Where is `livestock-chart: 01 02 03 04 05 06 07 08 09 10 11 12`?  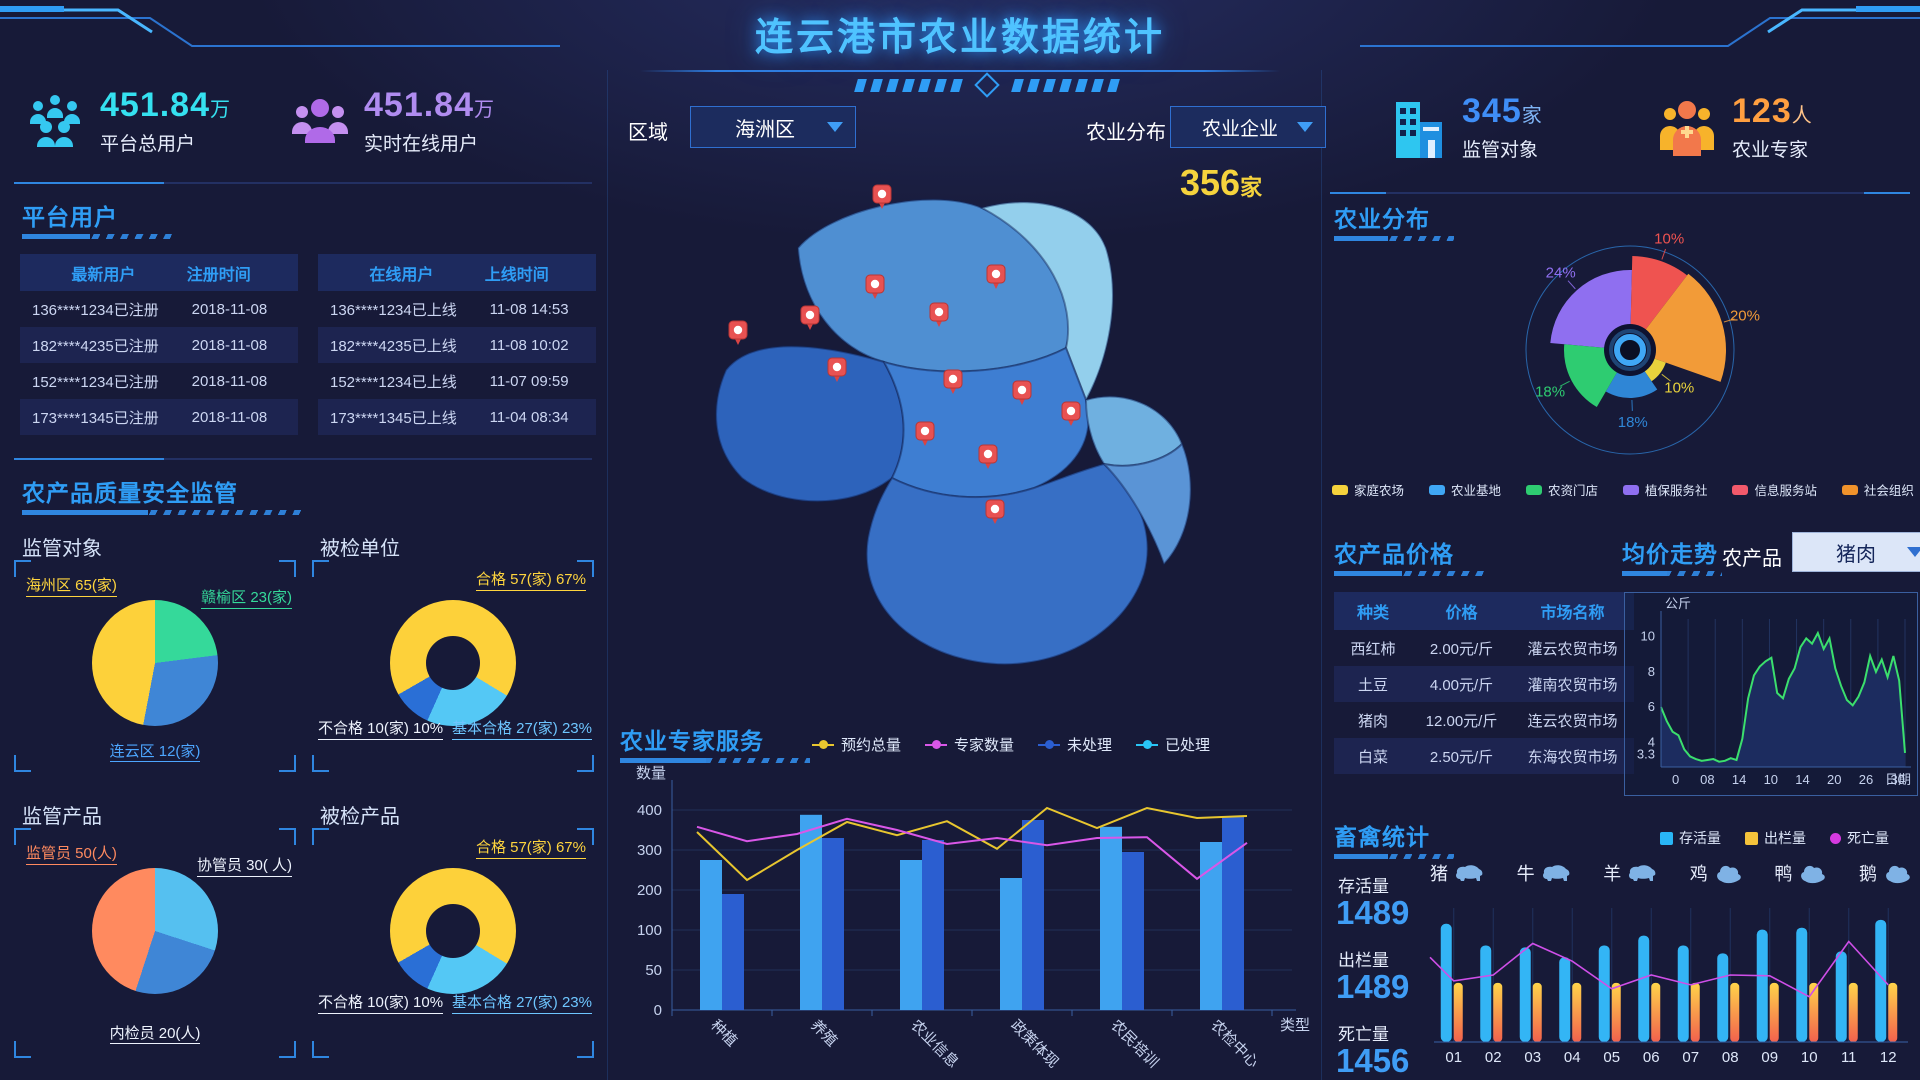
livestock-chart: 01 02 03 04 05 06 07 08 09 10 11 12 is located at coordinates (1671, 985).